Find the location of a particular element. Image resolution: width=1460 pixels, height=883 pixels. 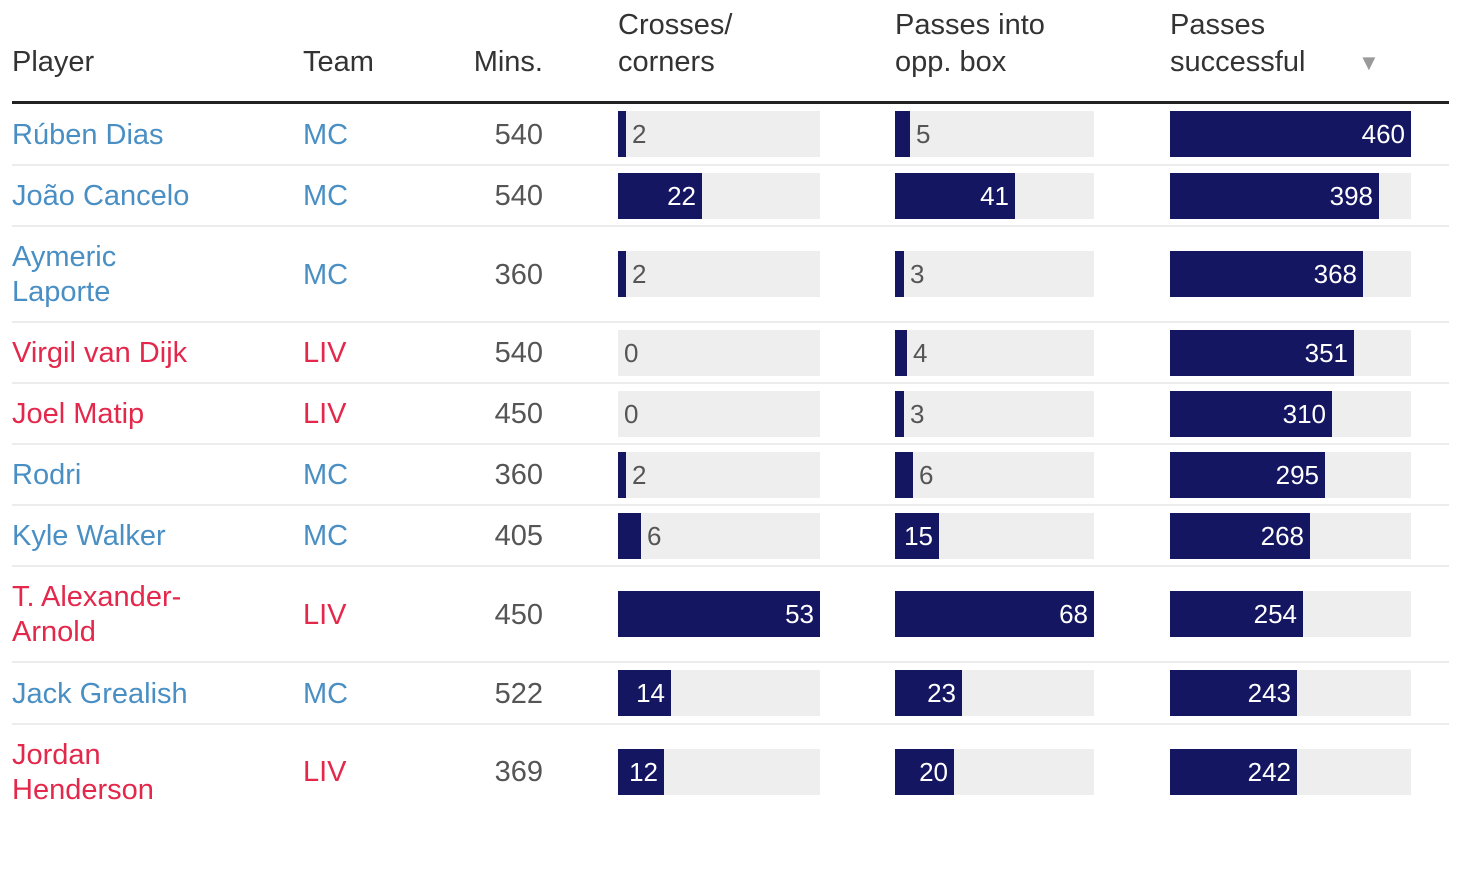

crosses-value-label: 6 is located at coordinates (654, 535).